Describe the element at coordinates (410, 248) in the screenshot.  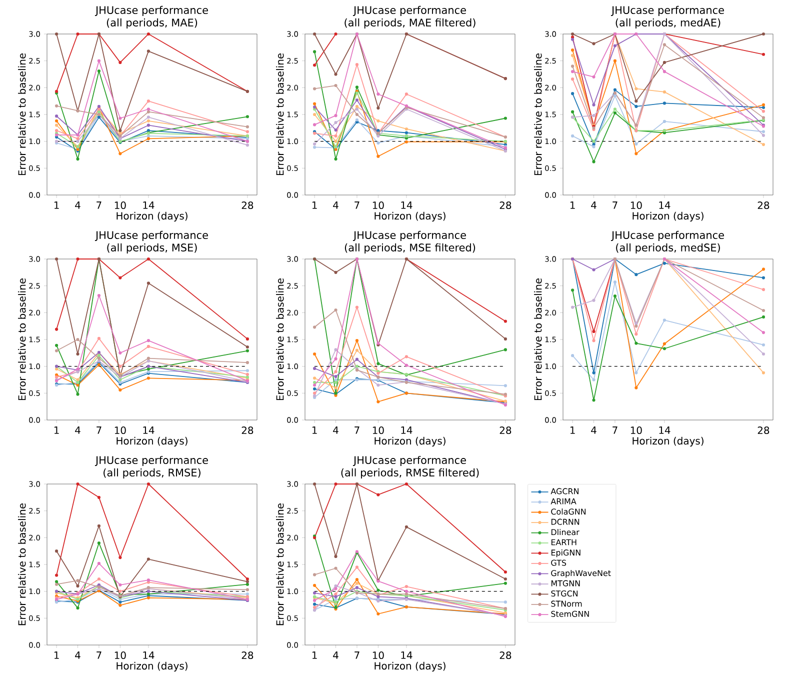
I see `chart-subtitle: (all periods, MSE filtered)` at that location.